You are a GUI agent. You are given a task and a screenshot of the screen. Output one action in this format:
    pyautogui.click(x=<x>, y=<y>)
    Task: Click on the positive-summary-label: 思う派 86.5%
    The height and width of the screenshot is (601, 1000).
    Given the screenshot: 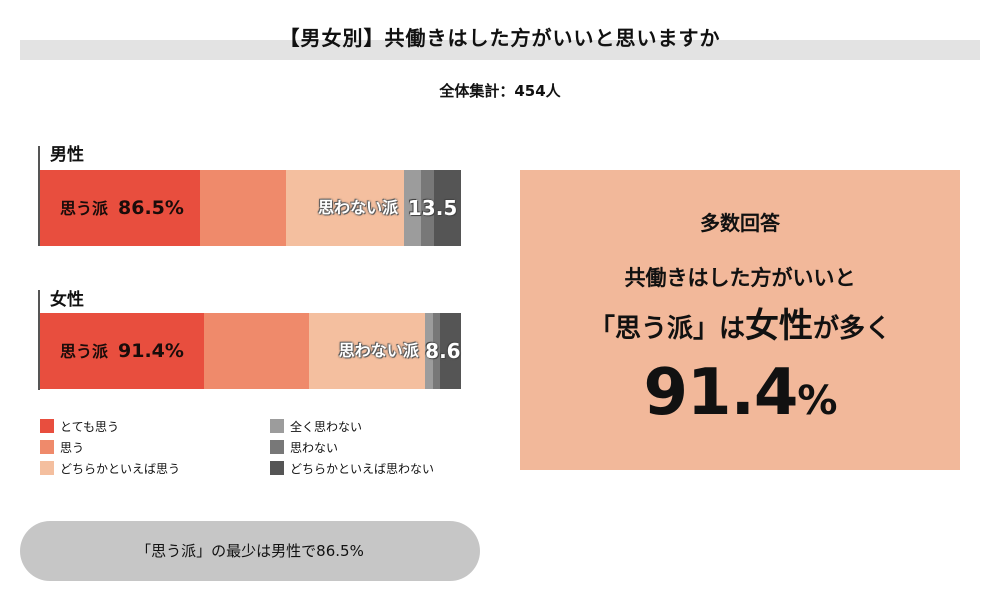 What is the action you would take?
    pyautogui.click(x=122, y=208)
    